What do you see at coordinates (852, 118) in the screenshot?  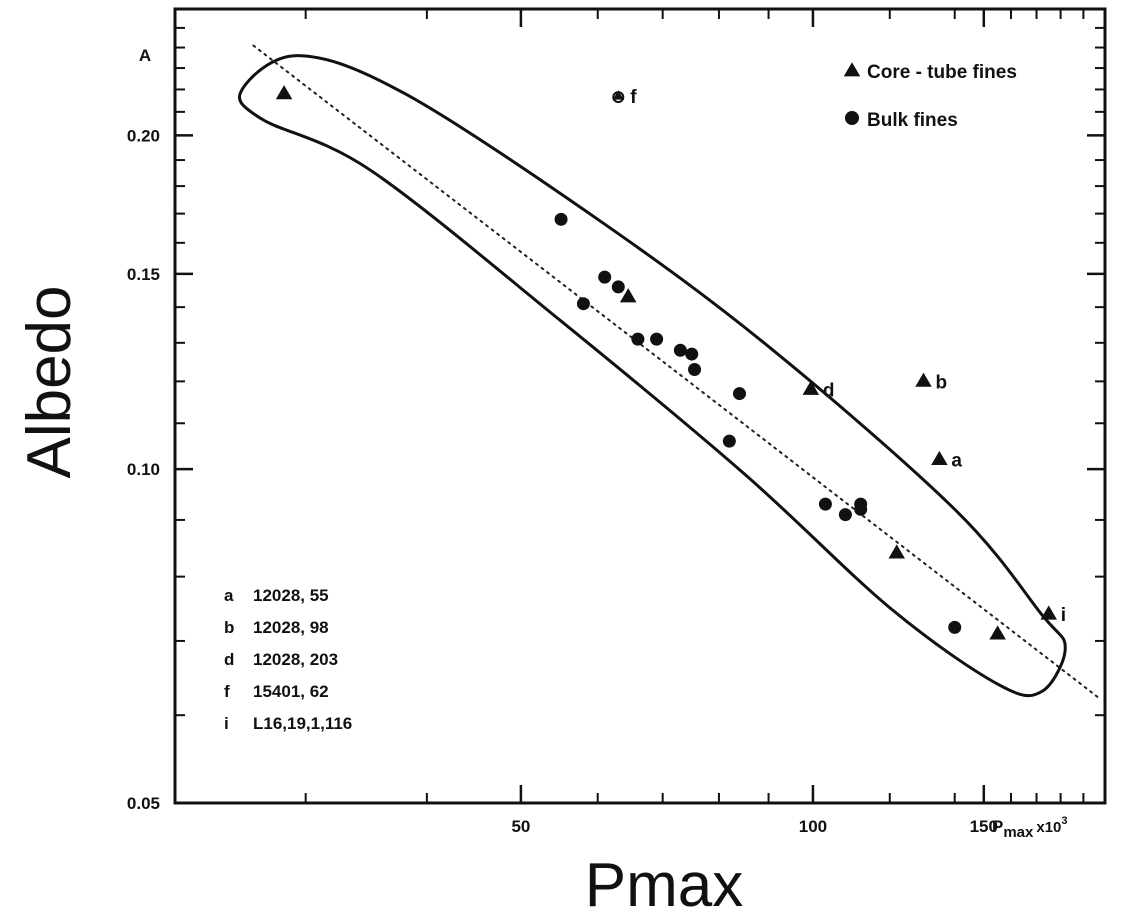 I see `legend-circle-marker` at bounding box center [852, 118].